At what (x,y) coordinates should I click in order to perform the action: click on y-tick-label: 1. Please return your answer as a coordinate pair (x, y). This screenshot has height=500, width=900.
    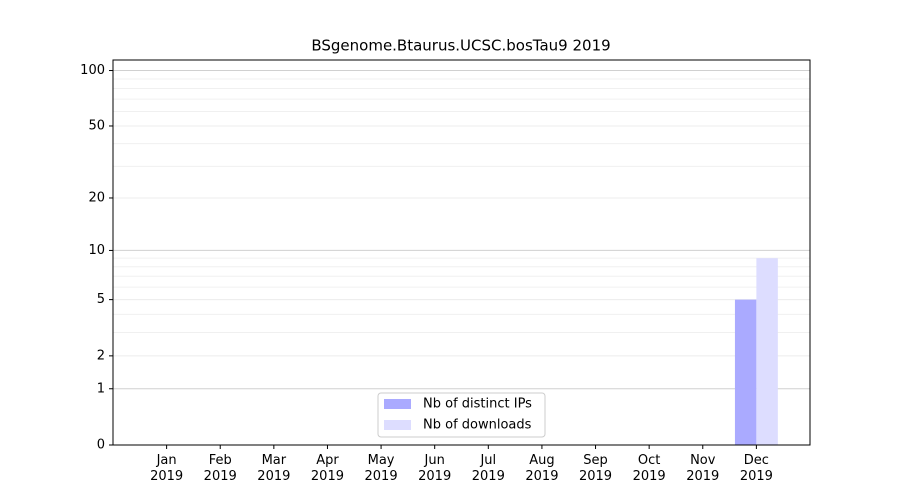
    Looking at the image, I should click on (101, 388).